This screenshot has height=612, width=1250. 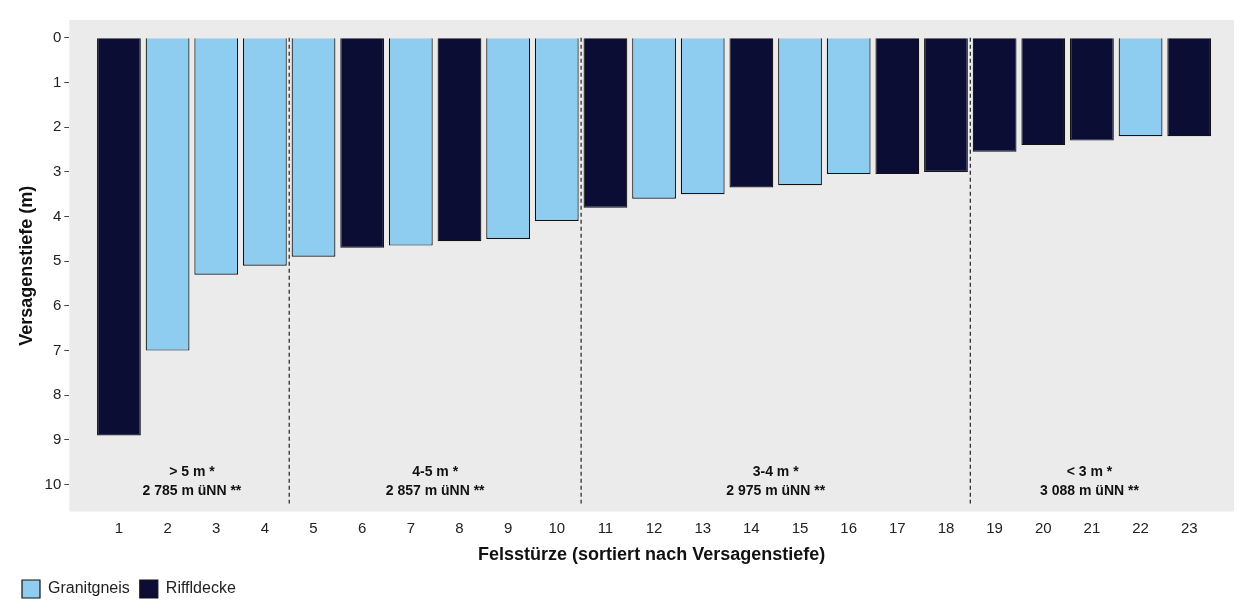 I want to click on x-tick-label: 17, so click(x=897, y=527).